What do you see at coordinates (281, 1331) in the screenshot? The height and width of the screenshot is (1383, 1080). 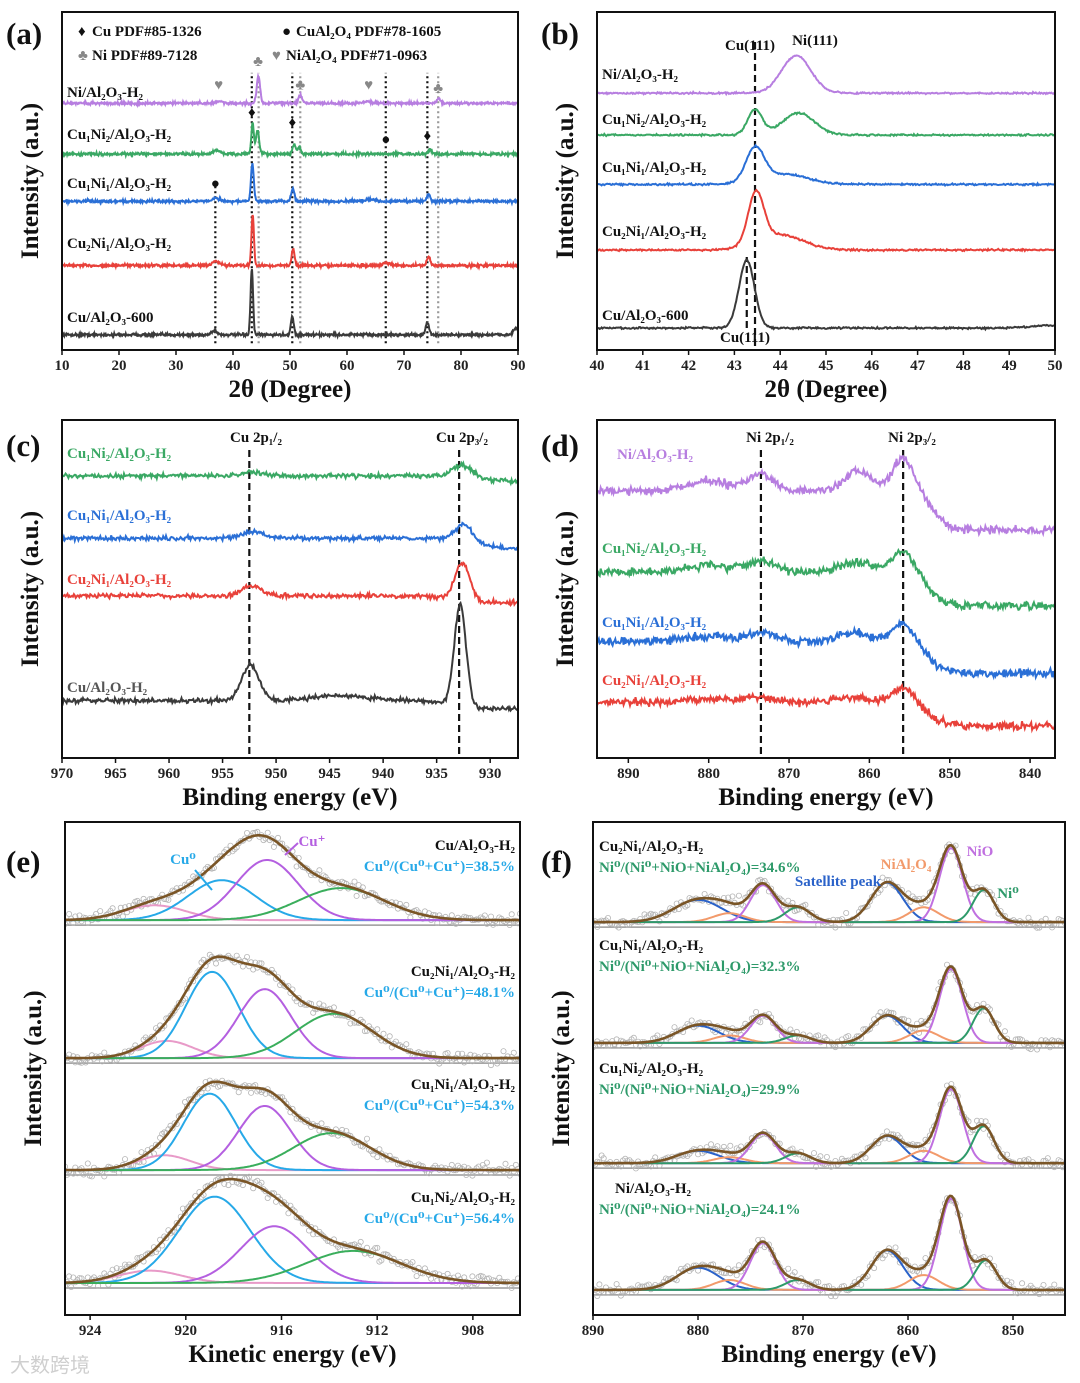 I see `x-tick-label: 916` at bounding box center [281, 1331].